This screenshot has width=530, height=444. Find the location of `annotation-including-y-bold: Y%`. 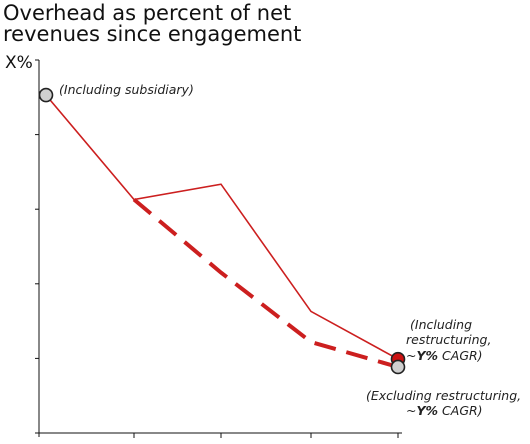

annotation-including-y-bold: Y% is located at coordinates (427, 355).